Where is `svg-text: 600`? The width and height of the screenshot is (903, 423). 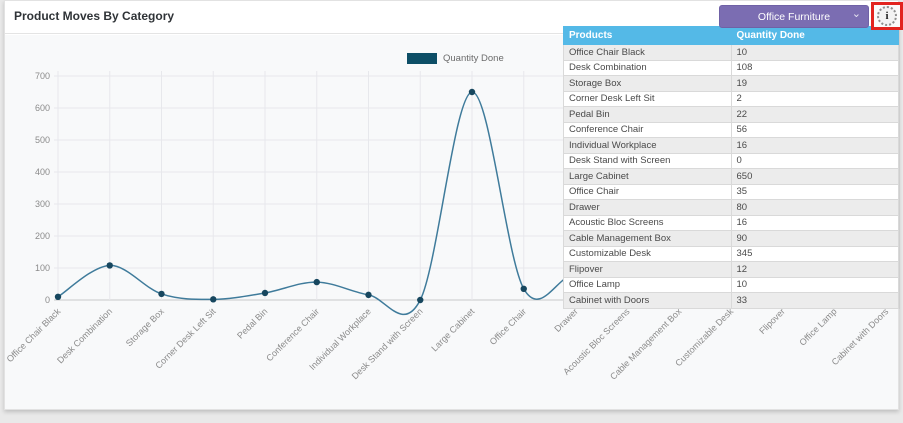
svg-text: 600 is located at coordinates (42, 108).